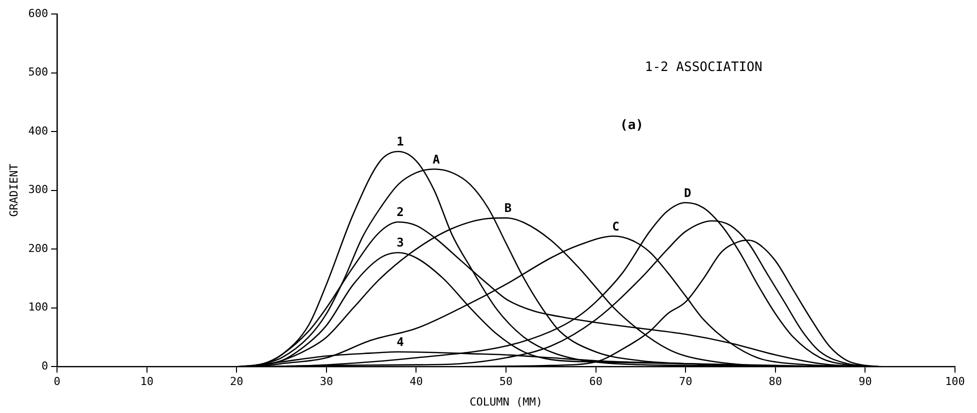 The height and width of the screenshot is (413, 977). I want to click on series-label: 1, so click(400, 141).